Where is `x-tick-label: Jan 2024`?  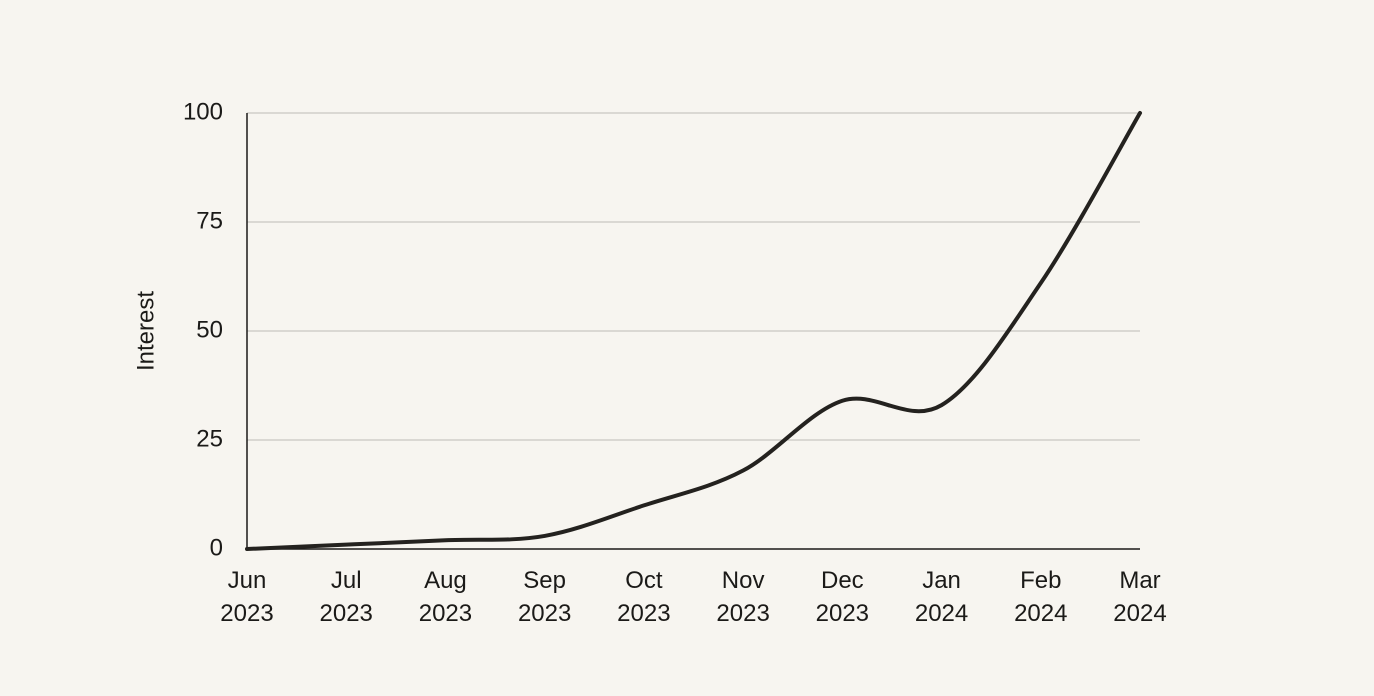
x-tick-label: Jan 2024 is located at coordinates (941, 597).